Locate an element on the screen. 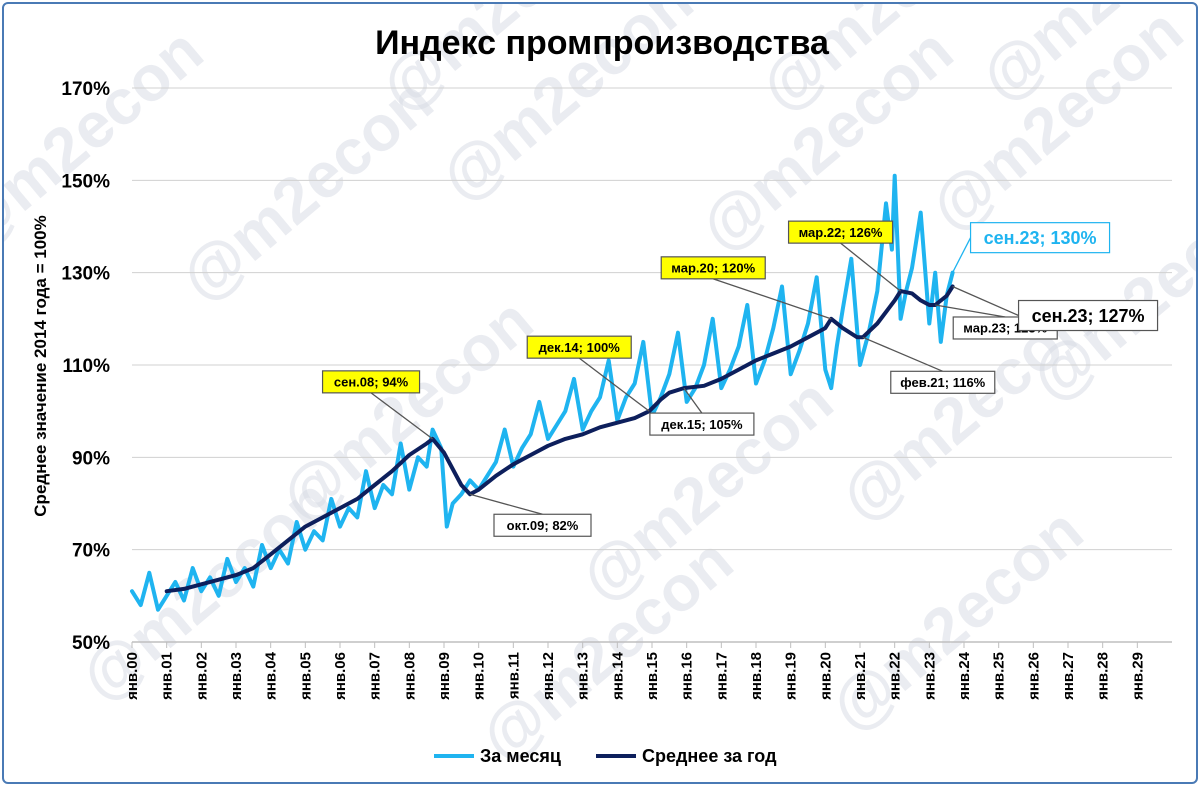 This screenshot has width=1200, height=787. chart-title: Индекс промпроизводства is located at coordinates (602, 43).